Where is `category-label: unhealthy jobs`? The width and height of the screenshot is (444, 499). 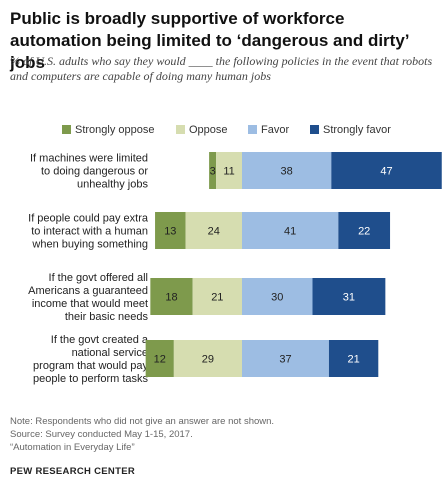
category-label: unhealthy jobs is located at coordinates (112, 185).